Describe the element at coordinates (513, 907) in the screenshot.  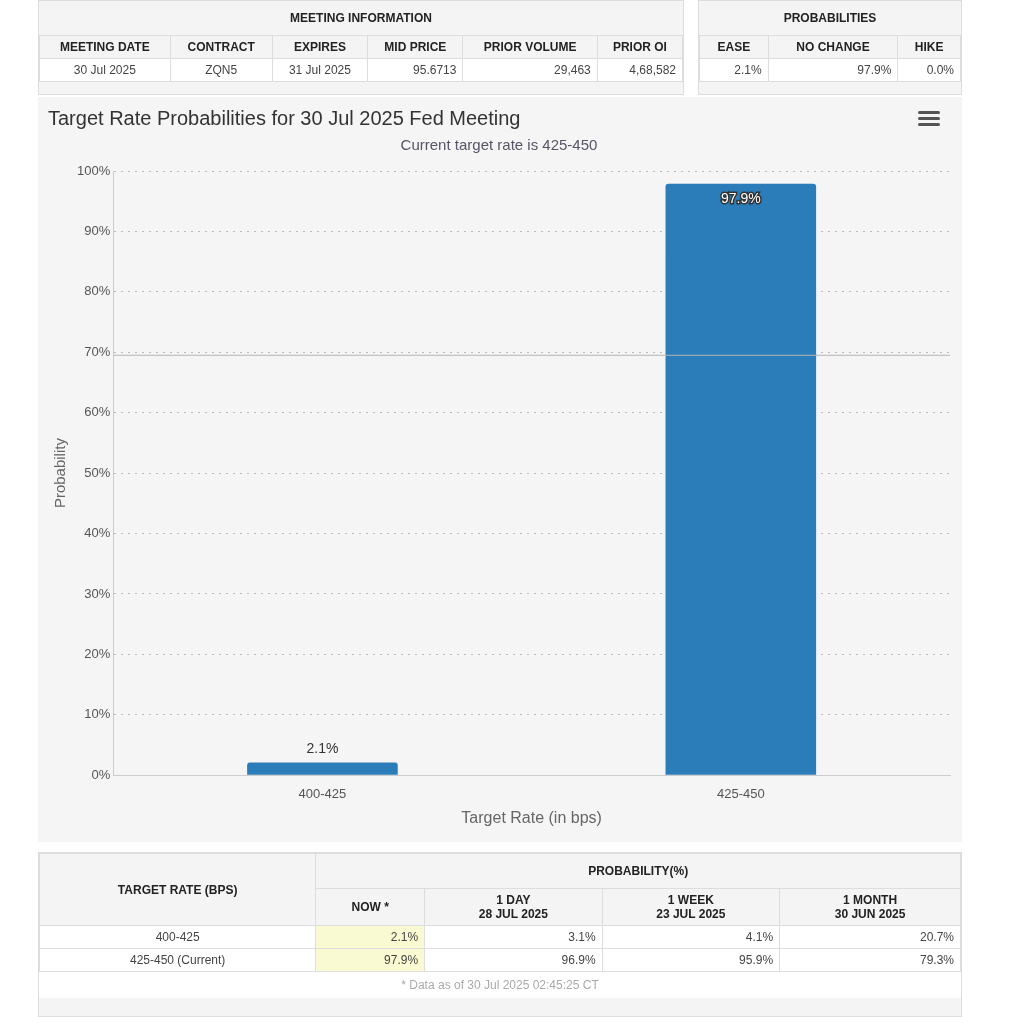
I see `category-label: 1 DAY 28 JUL 2025` at that location.